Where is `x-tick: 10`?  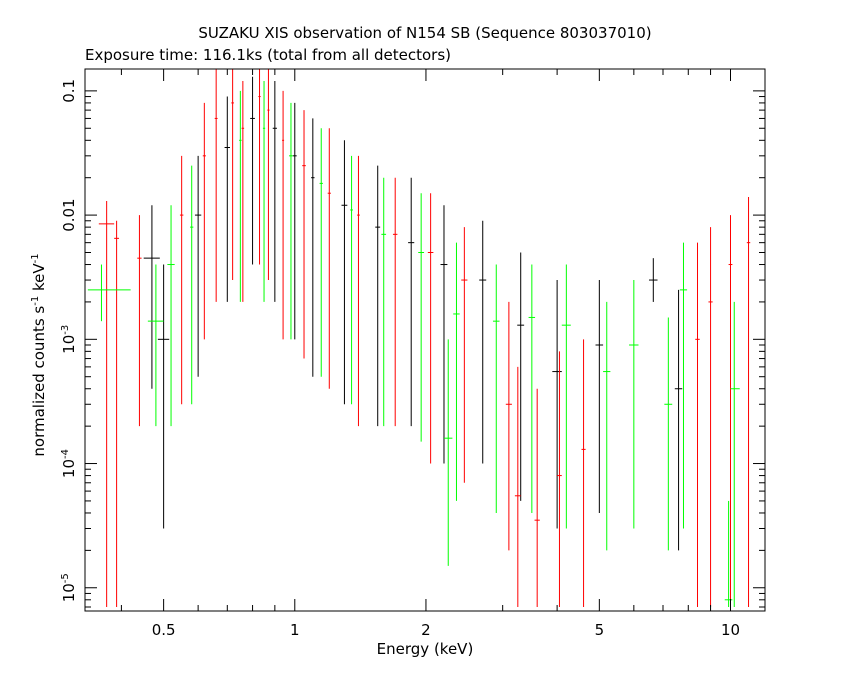 x-tick: 10 is located at coordinates (730, 354).